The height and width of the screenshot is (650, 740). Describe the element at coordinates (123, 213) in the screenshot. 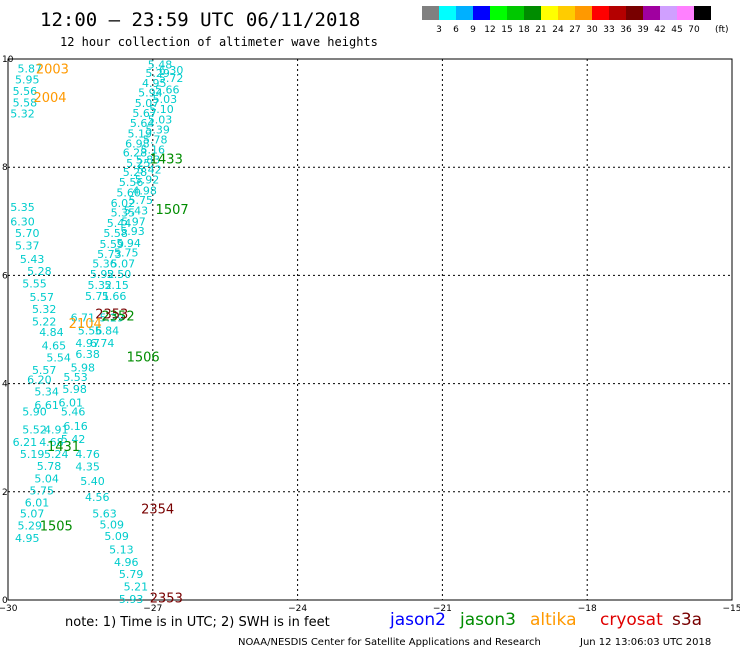

I see `swh-point: 5.35` at that location.